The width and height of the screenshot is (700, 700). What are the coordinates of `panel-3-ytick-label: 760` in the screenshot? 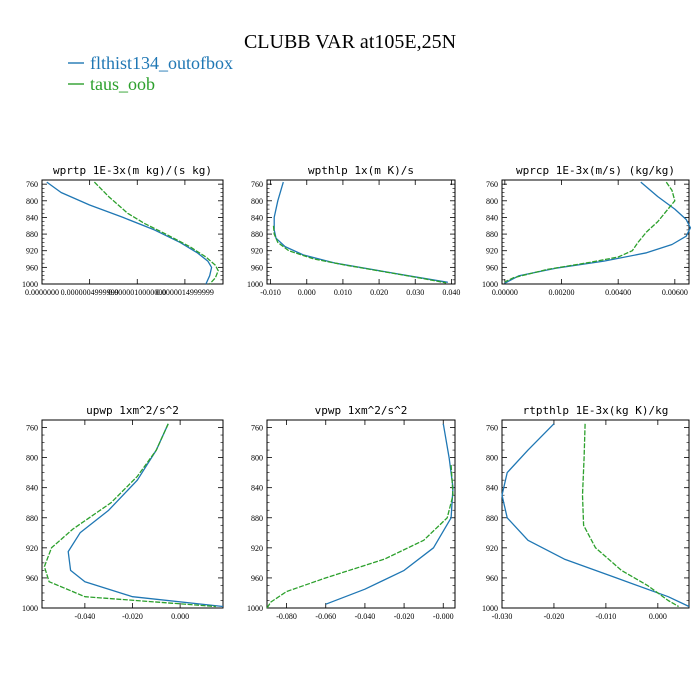 It's located at (492, 184).